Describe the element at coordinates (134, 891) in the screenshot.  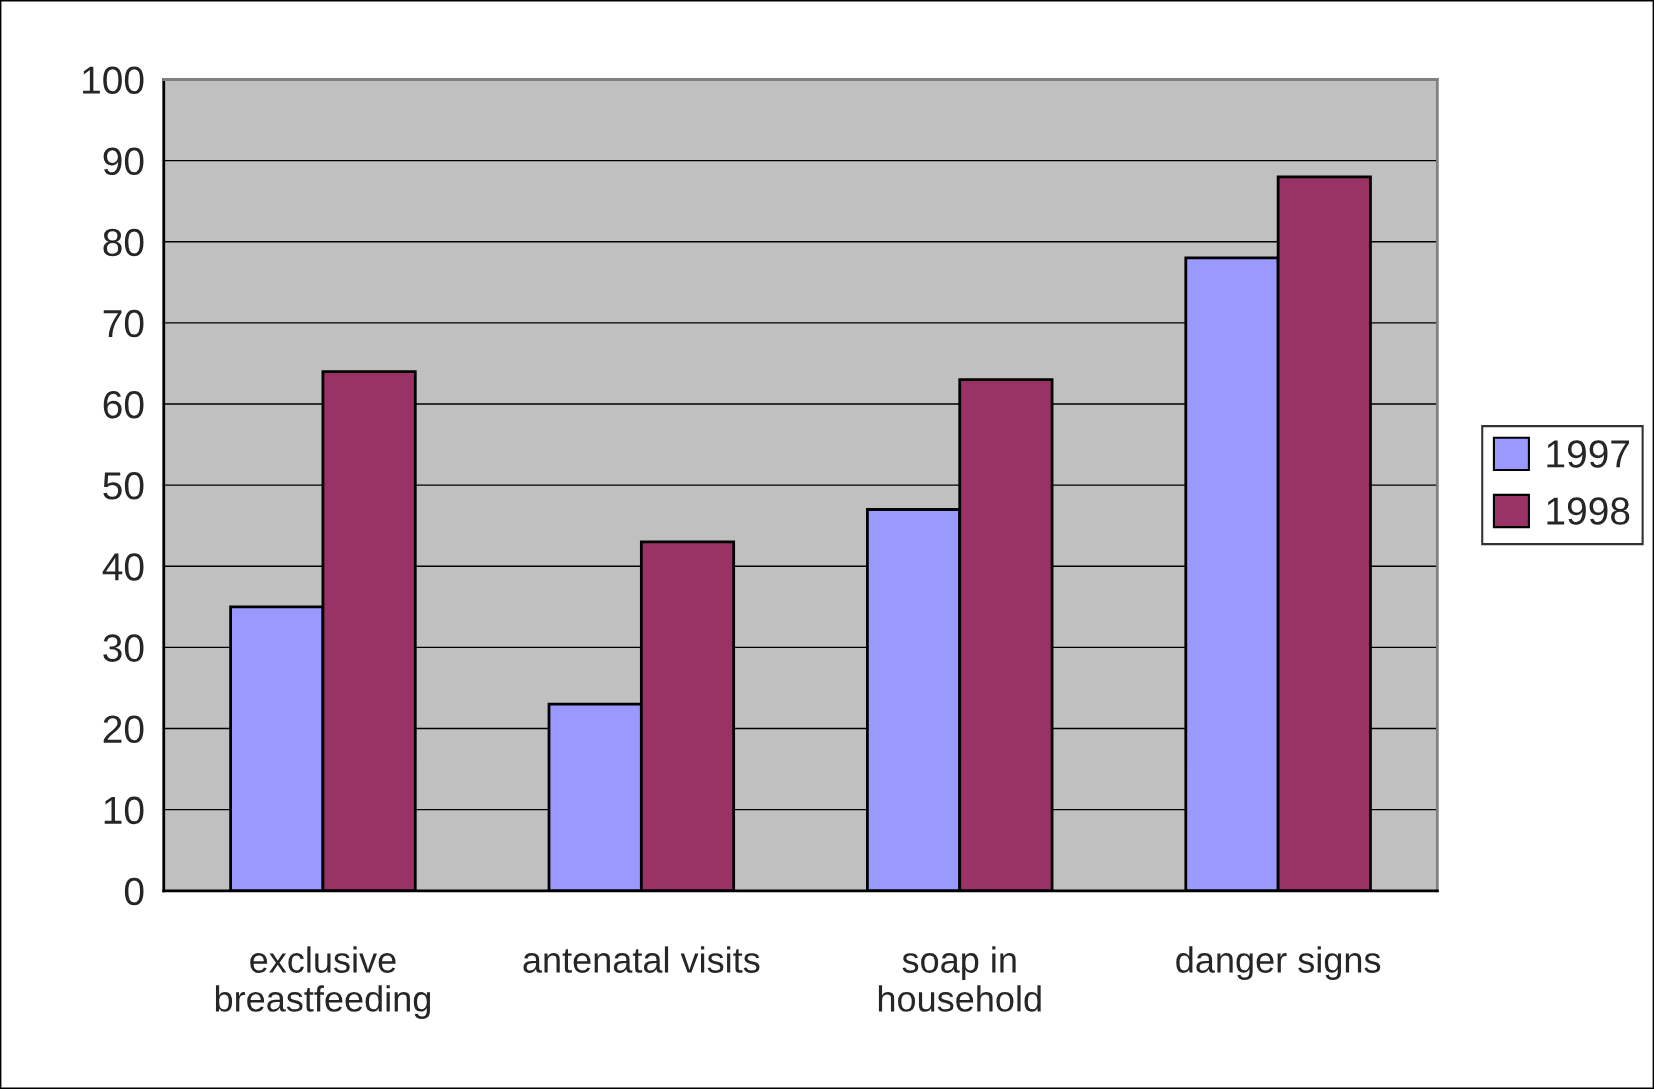
I see `y-tick-label: 0` at that location.